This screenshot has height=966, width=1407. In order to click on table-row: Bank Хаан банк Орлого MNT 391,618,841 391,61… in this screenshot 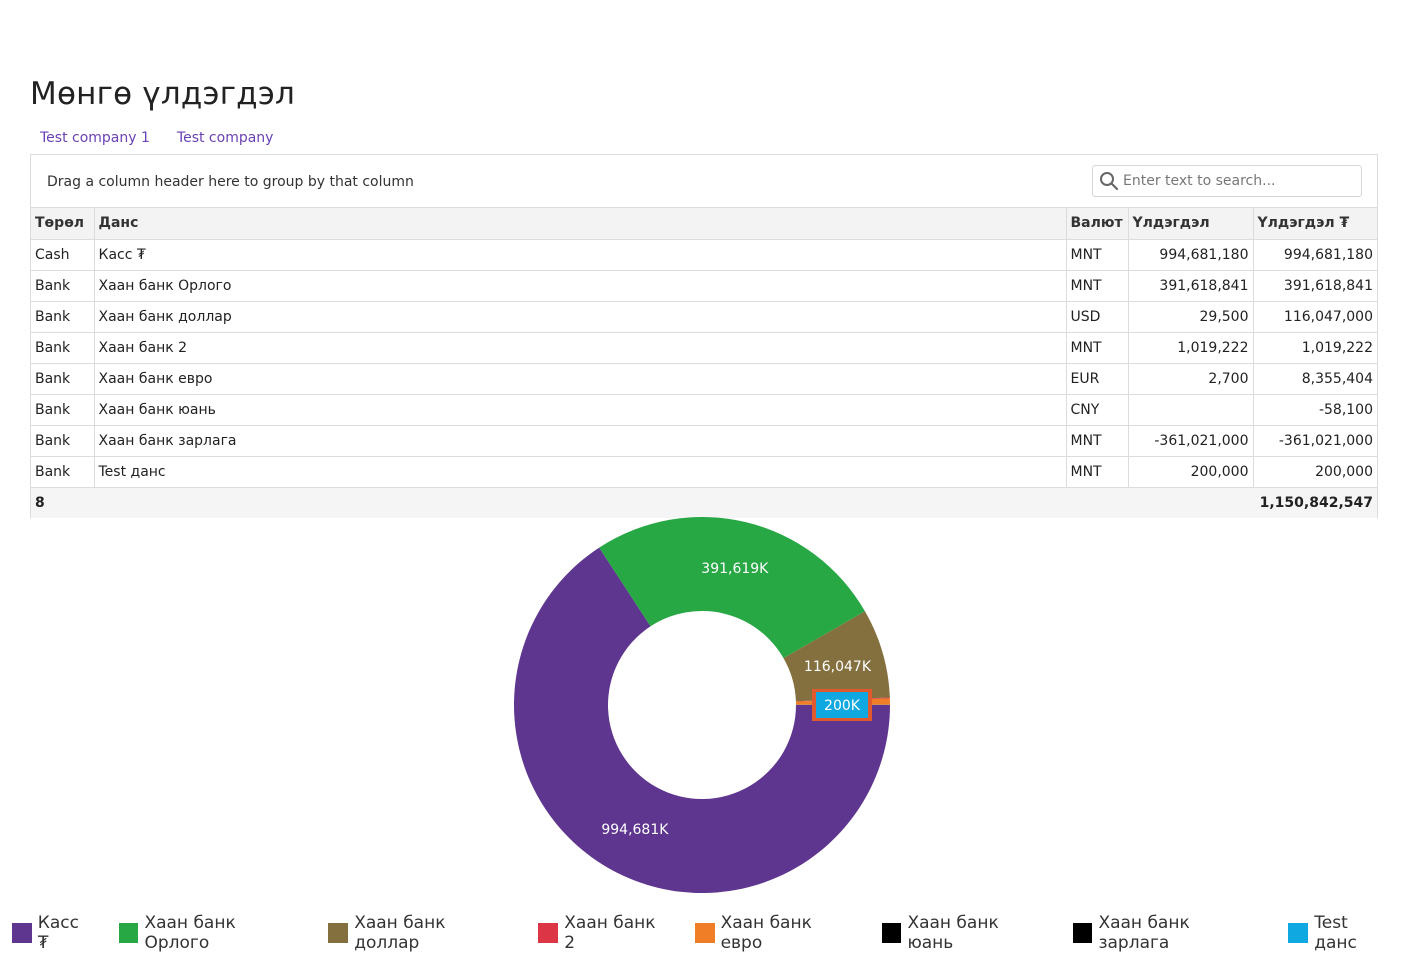, I will do `click(704, 286)`.